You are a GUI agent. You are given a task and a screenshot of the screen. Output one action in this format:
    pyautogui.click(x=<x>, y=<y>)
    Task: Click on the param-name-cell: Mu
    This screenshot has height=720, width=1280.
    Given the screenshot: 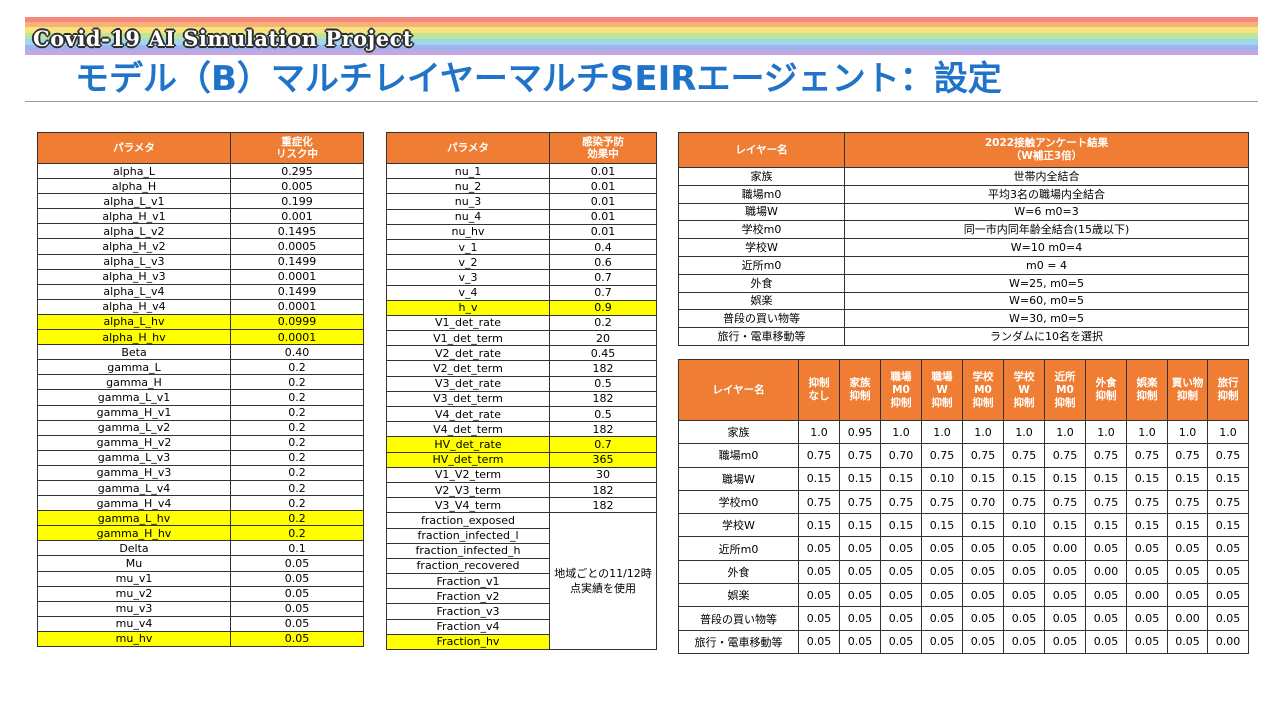 What is the action you would take?
    pyautogui.click(x=134, y=563)
    